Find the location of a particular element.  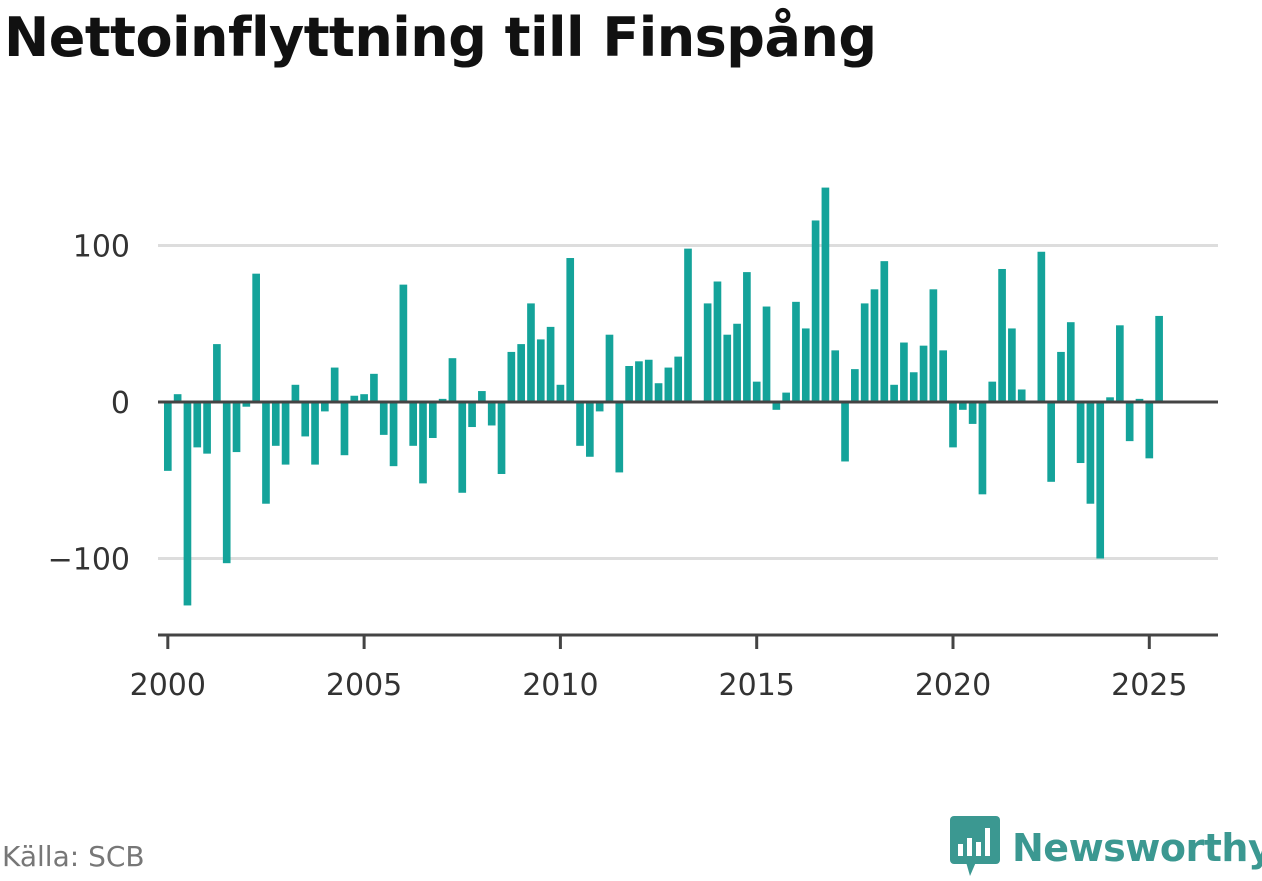

y-tick-label: −100 is located at coordinates (89, 560).